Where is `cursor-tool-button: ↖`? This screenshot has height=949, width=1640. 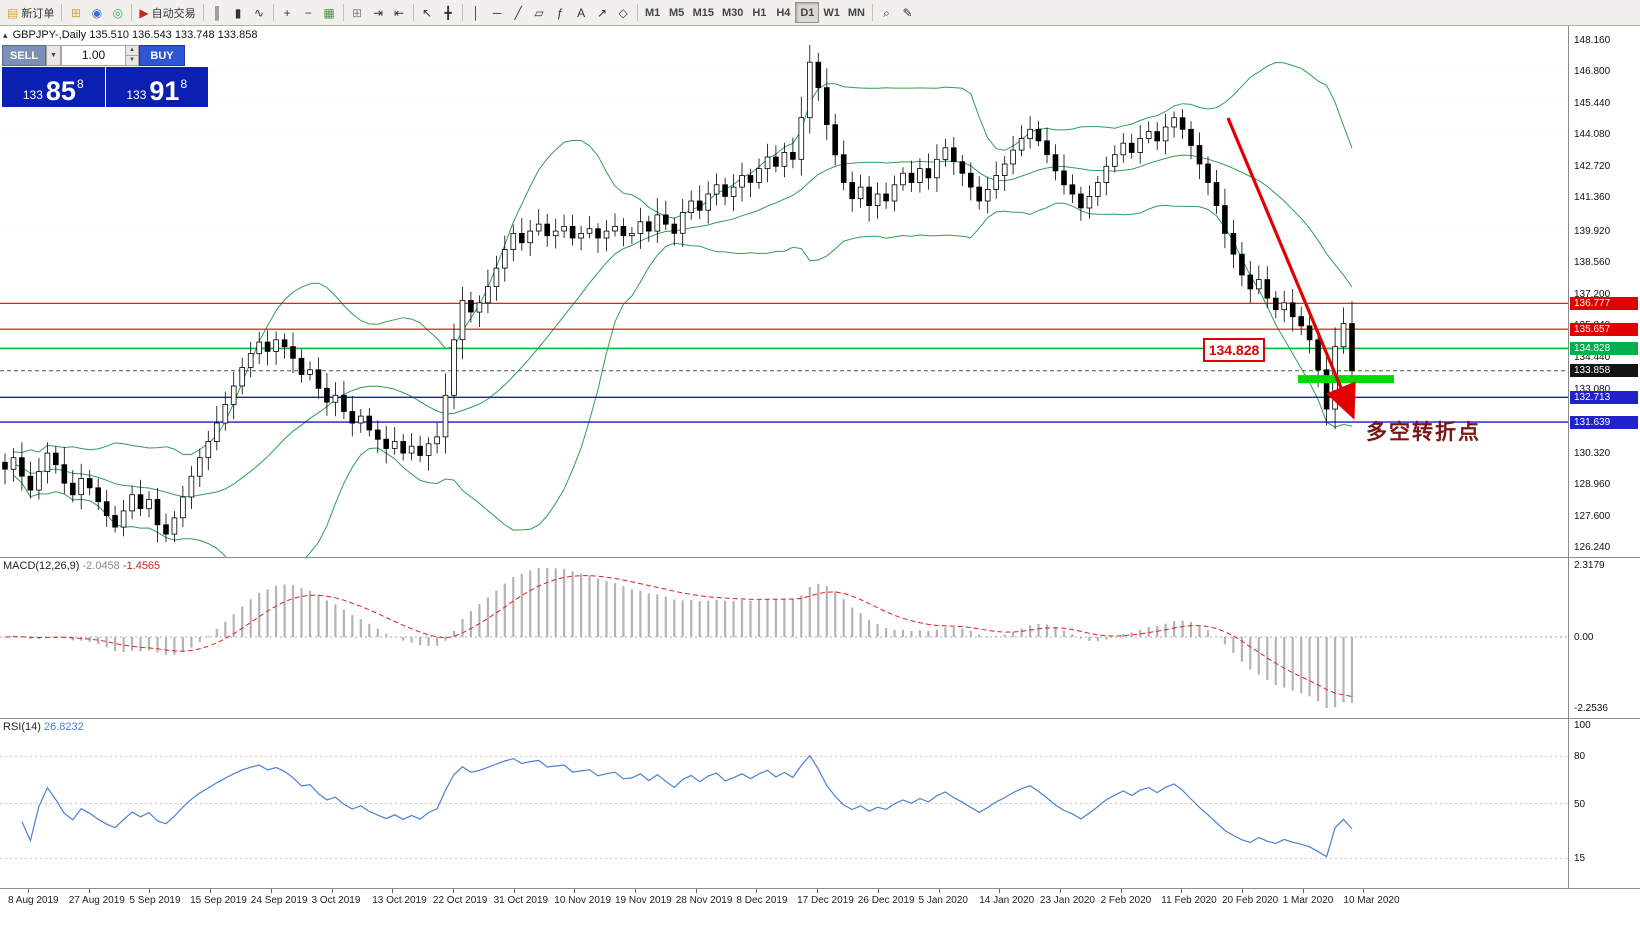 cursor-tool-button: ↖ is located at coordinates (427, 12).